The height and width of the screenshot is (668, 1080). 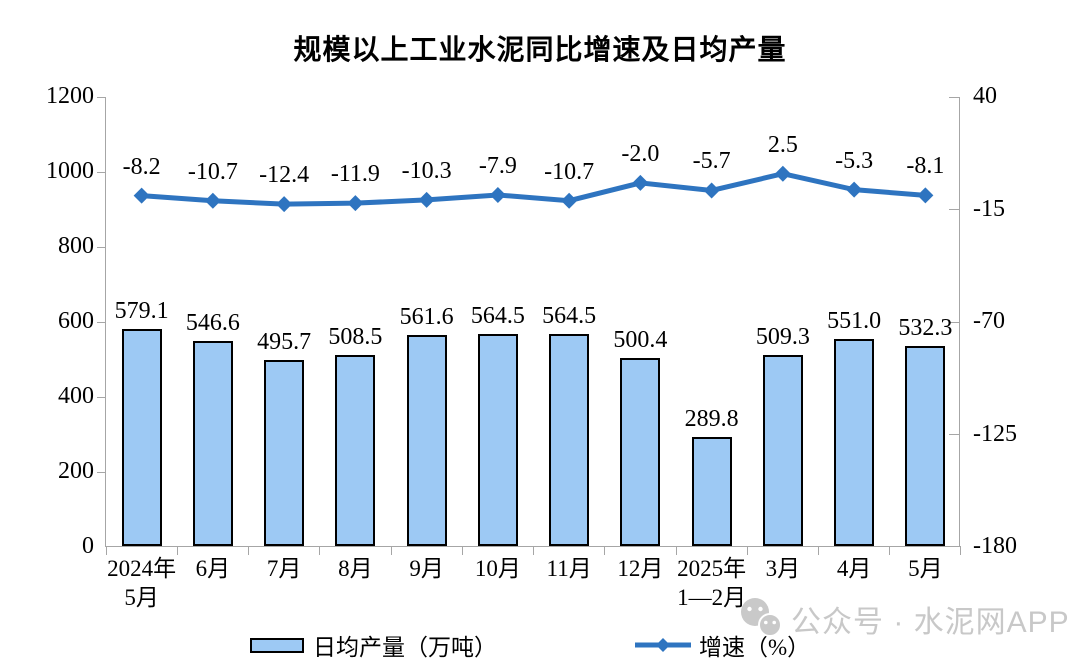 What do you see at coordinates (930, 622) in the screenshot?
I see `watermark-text: 公众号 · 水泥网APP` at bounding box center [930, 622].